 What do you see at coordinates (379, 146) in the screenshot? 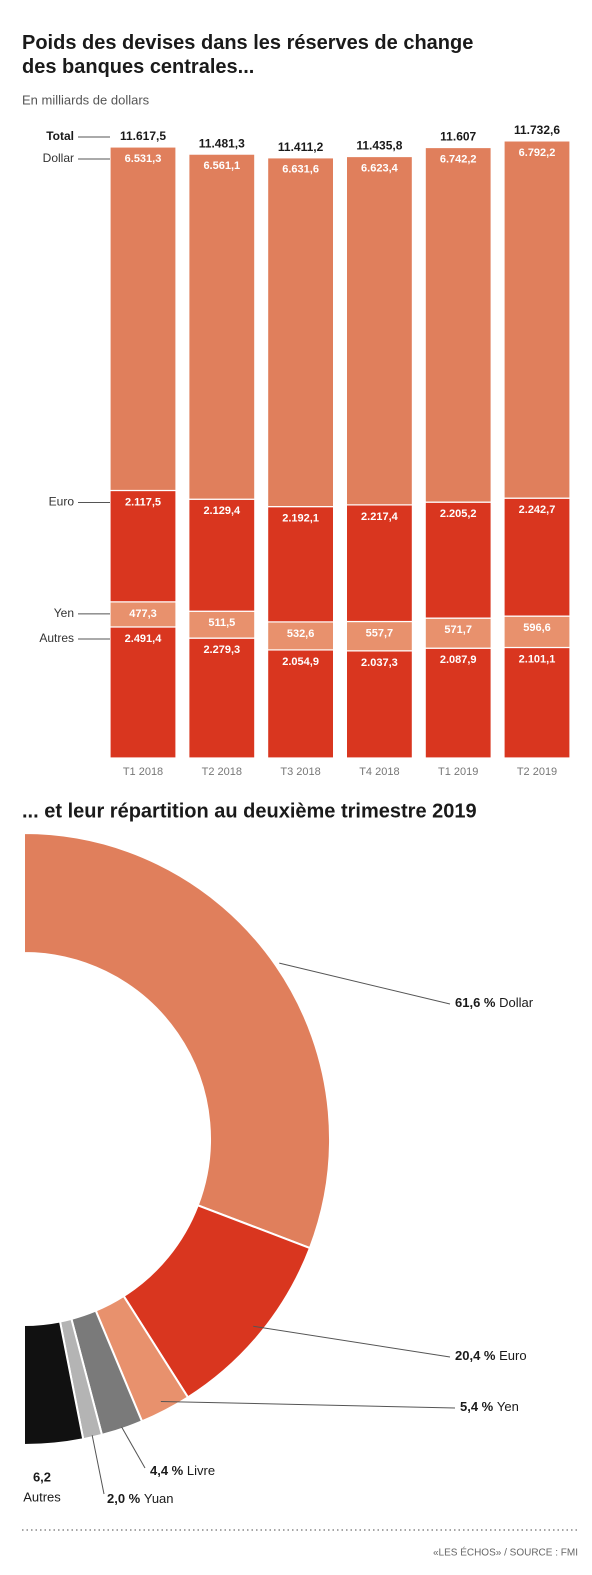
I see `total-label: 11.435,8` at bounding box center [379, 146].